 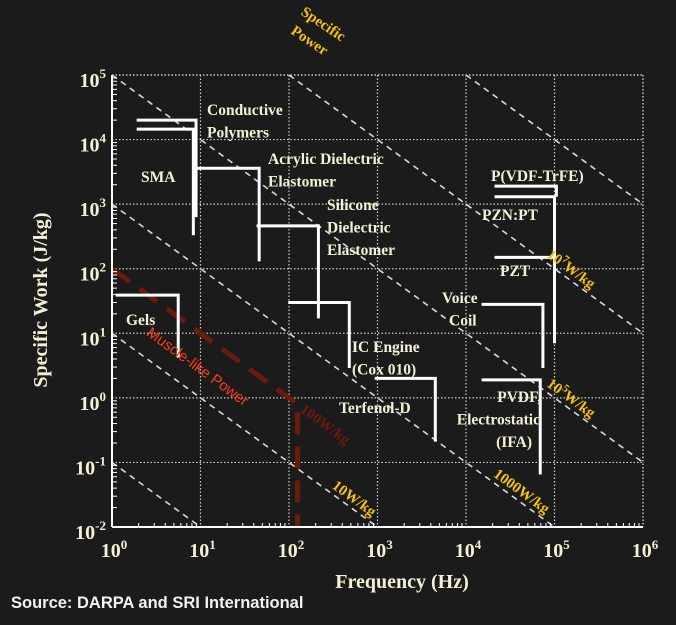 I want to click on series-terfenol-d, so click(x=405, y=409).